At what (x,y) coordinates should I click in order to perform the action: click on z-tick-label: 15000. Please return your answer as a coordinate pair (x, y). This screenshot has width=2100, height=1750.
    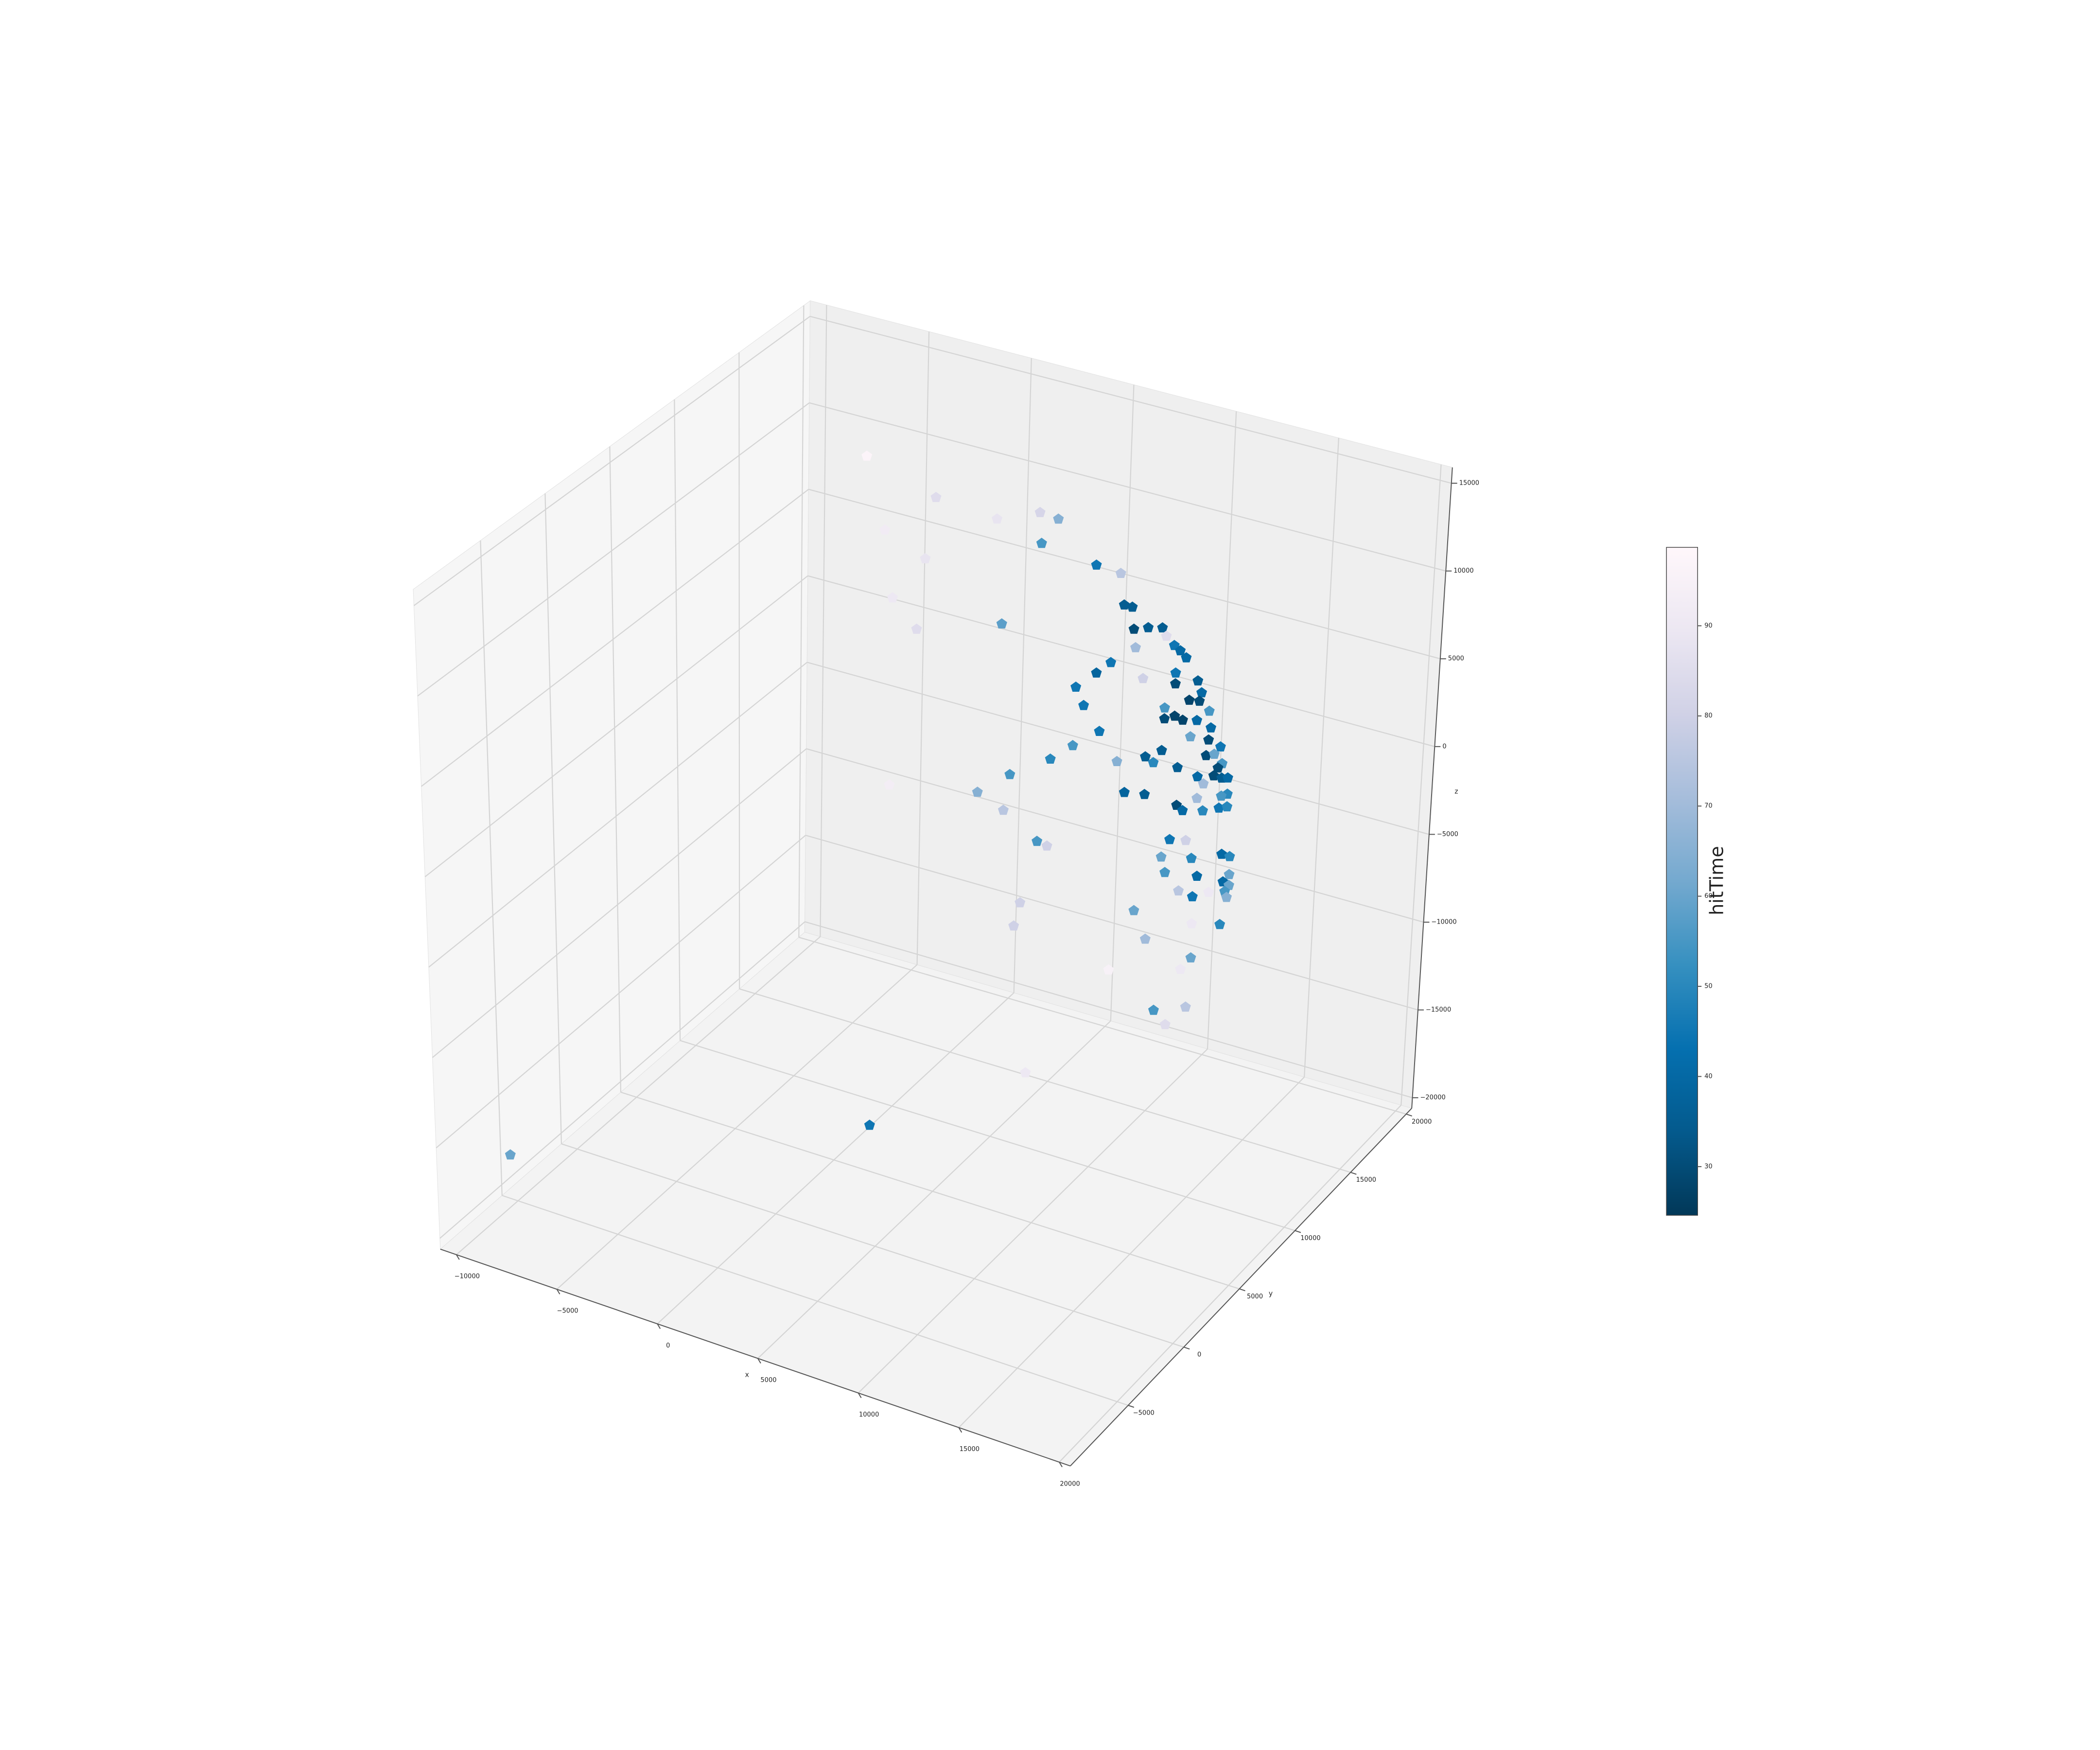
    Looking at the image, I should click on (1469, 483).